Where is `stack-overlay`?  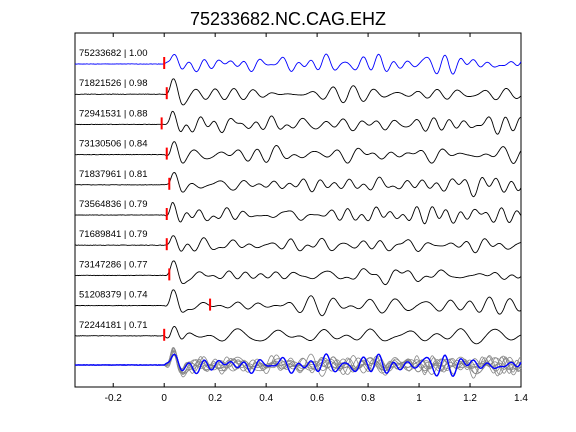 stack-overlay is located at coordinates (298, 363).